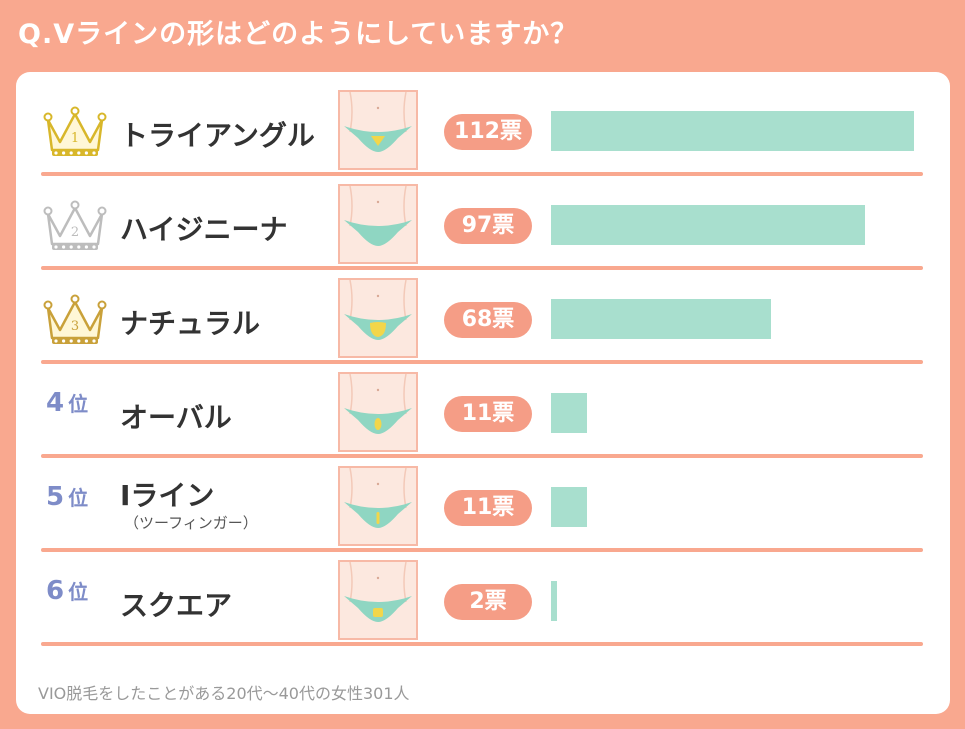 This screenshot has height=729, width=965. Describe the element at coordinates (190, 323) in the screenshot. I see `category-label: ナチュラル` at that location.